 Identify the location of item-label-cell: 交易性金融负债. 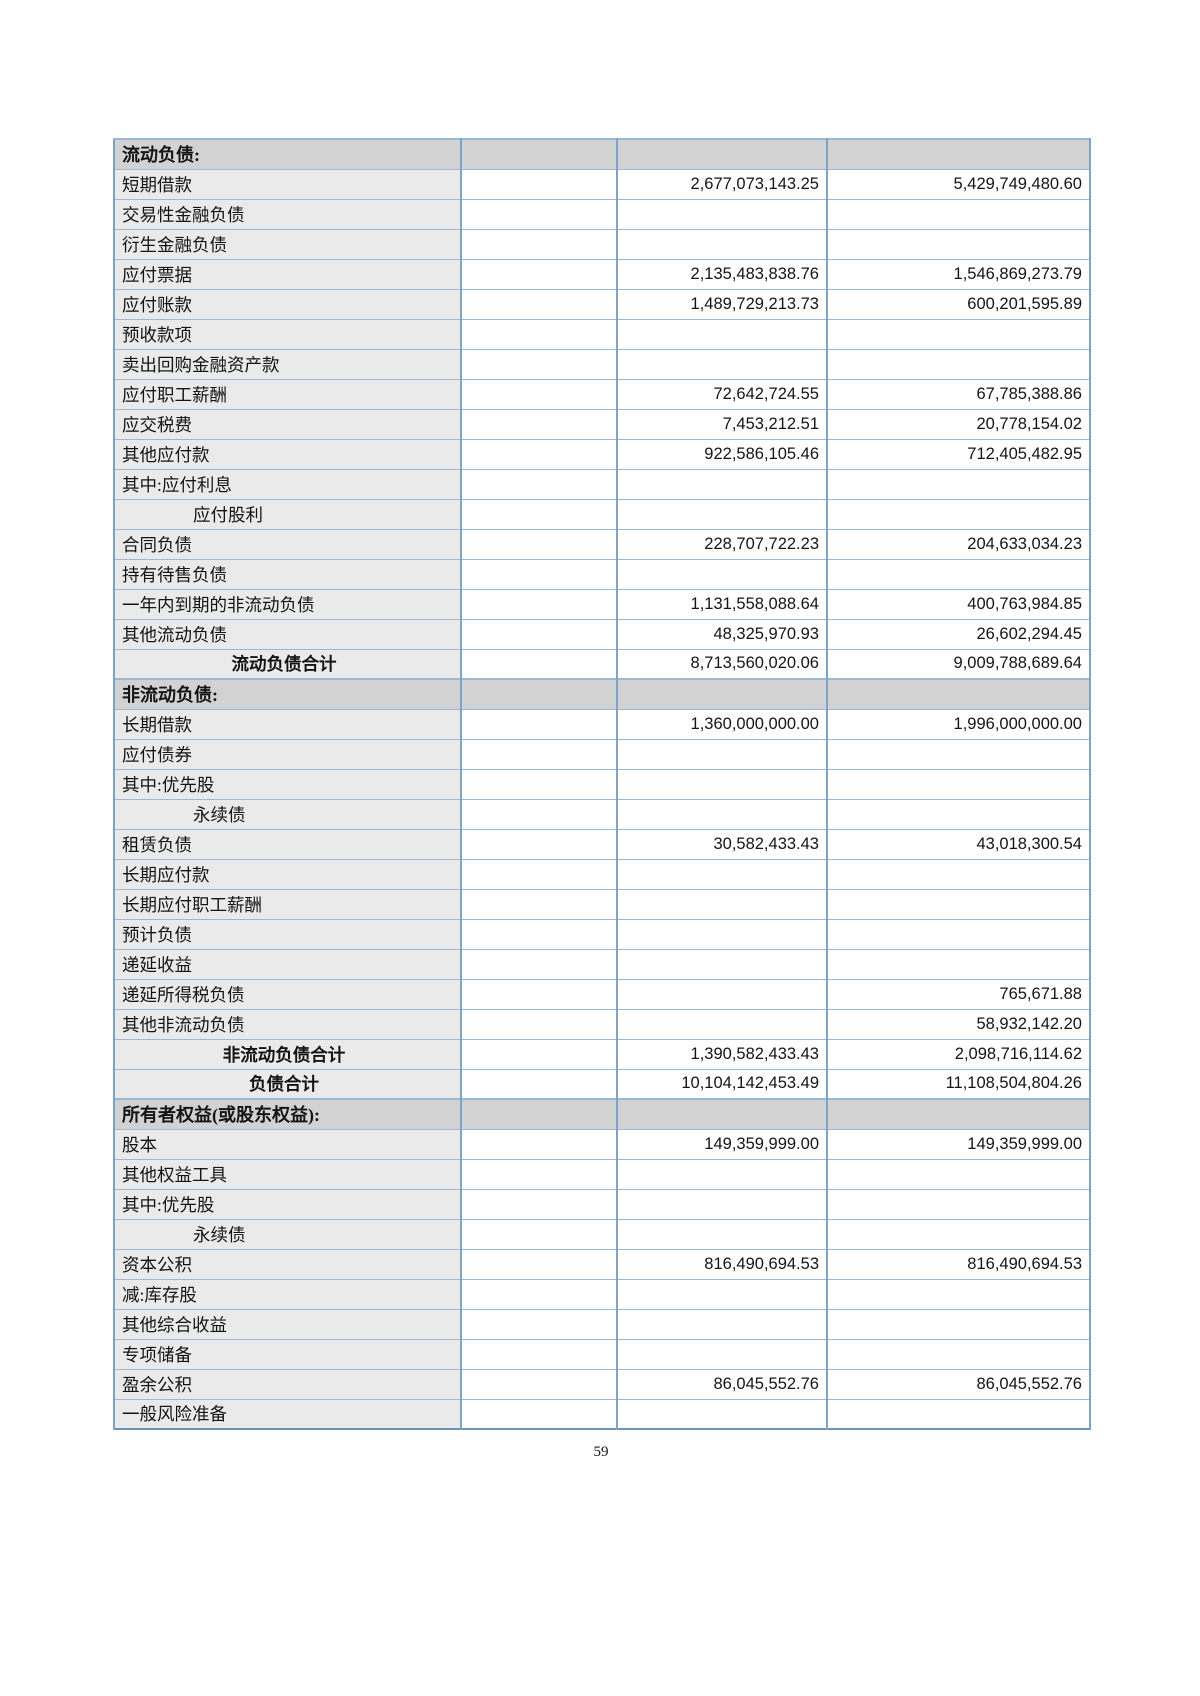
(287, 214).